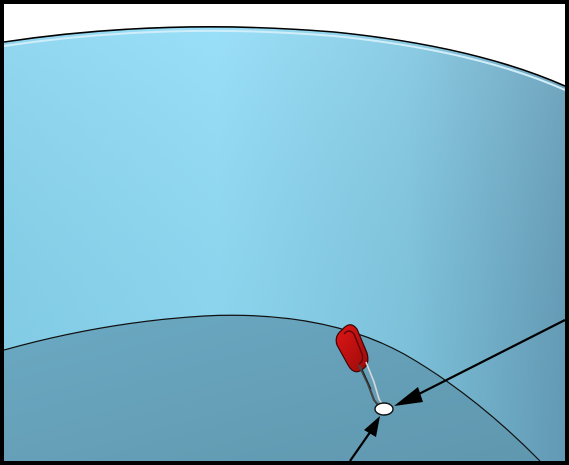  I want to click on arrow-right-icon, so click(479, 362).